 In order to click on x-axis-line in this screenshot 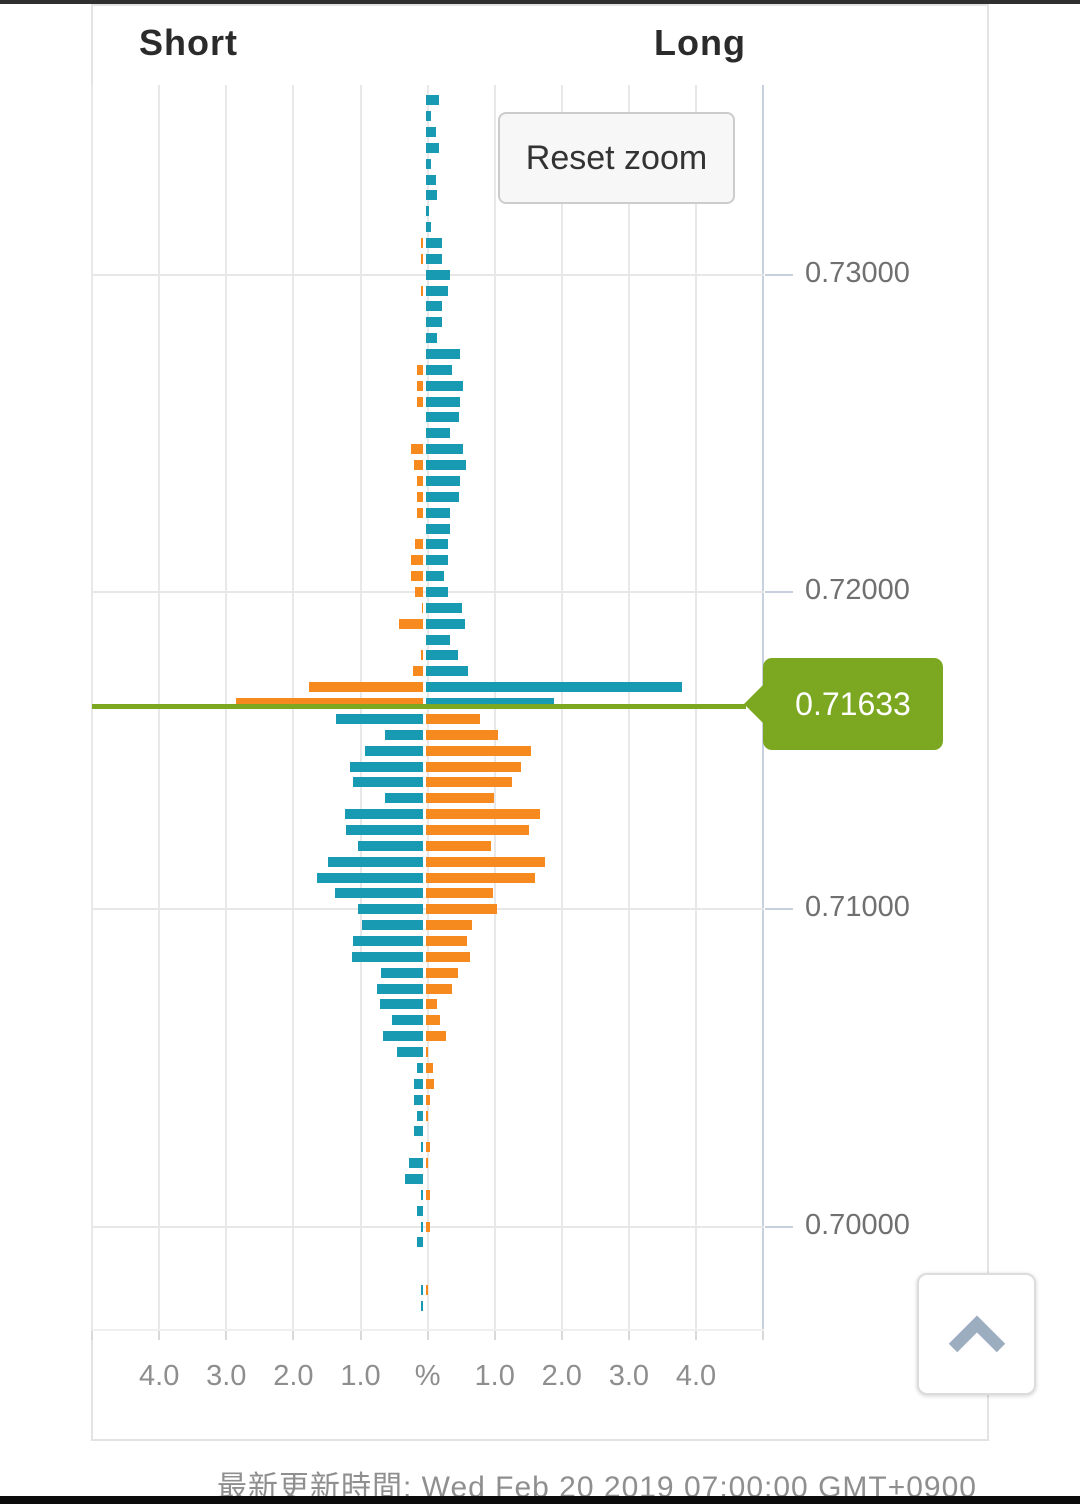, I will do `click(428, 1330)`.